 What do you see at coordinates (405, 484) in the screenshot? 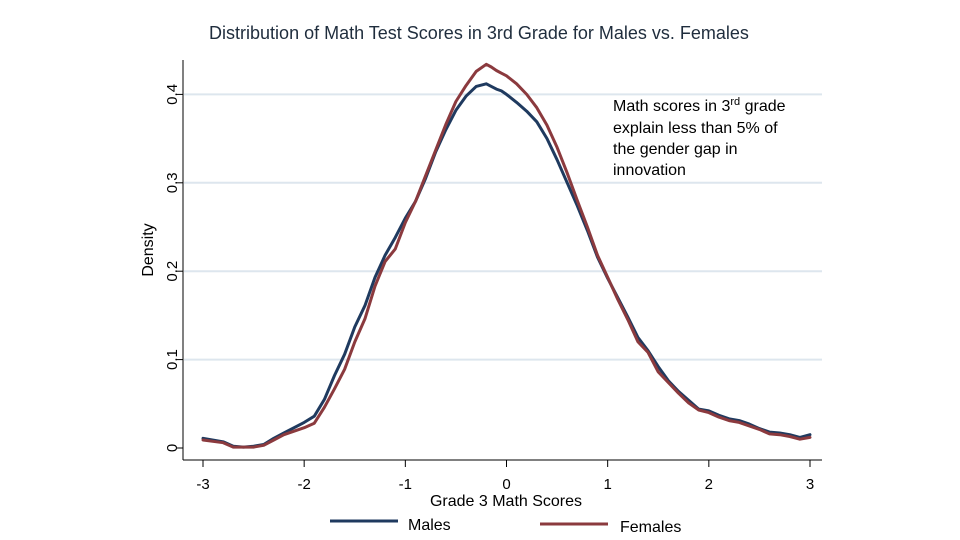
I see `x-tick-label: -1` at bounding box center [405, 484].